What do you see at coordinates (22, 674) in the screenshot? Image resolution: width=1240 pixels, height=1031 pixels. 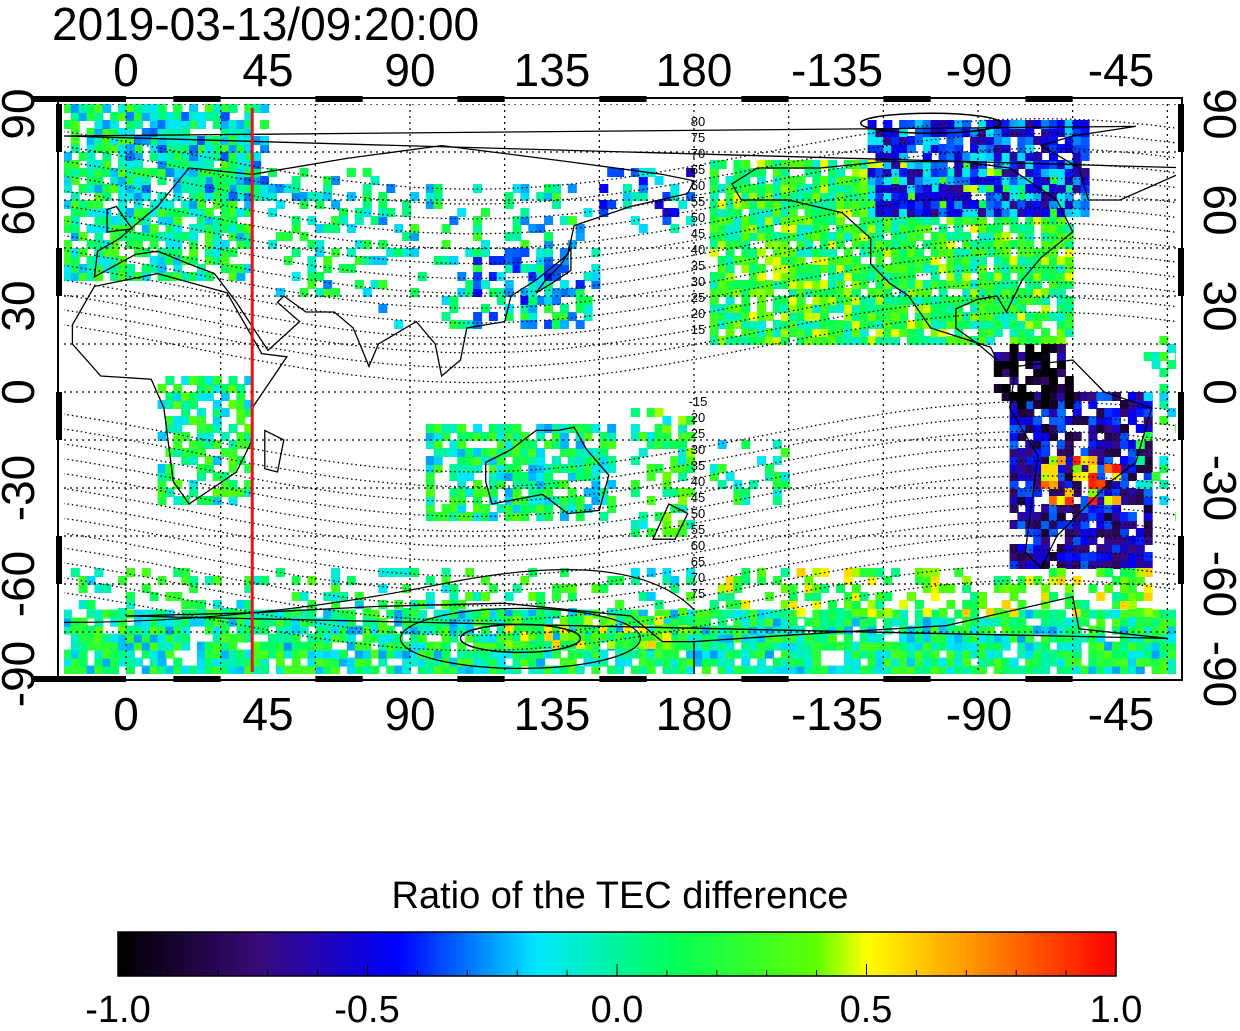 I see `left-latitude-label: -90` at bounding box center [22, 674].